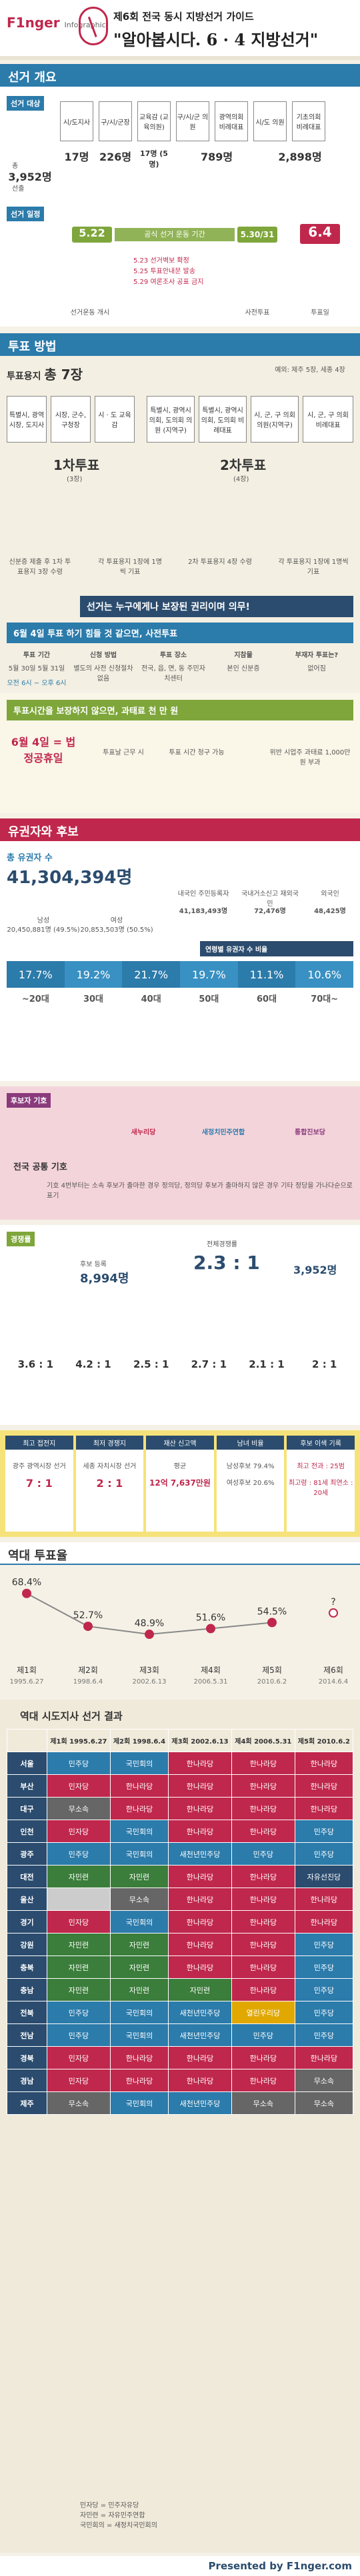 The height and width of the screenshot is (2576, 360). I want to click on turnout-category-label: 제1회, so click(27, 1670).